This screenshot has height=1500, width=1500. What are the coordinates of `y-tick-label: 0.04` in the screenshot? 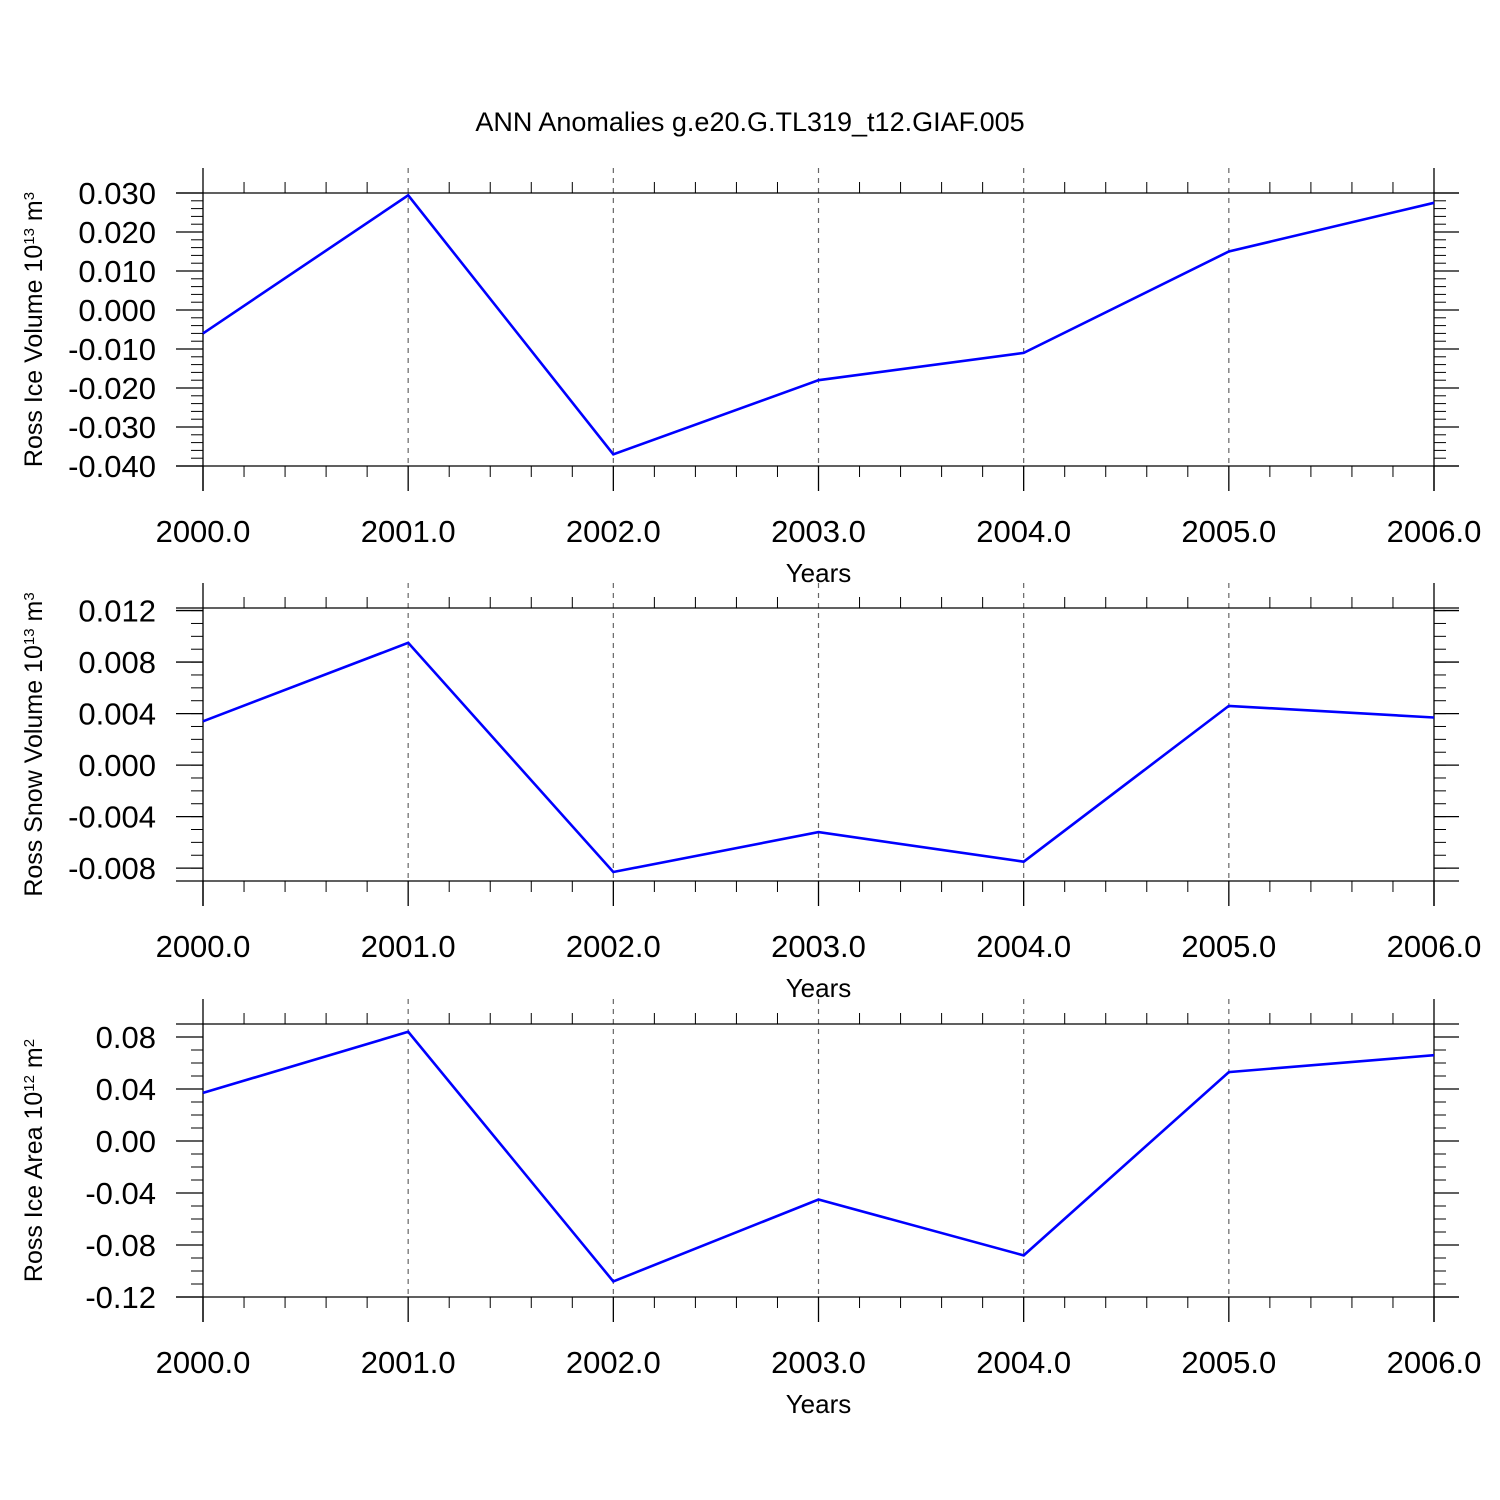 It's located at (126, 1089).